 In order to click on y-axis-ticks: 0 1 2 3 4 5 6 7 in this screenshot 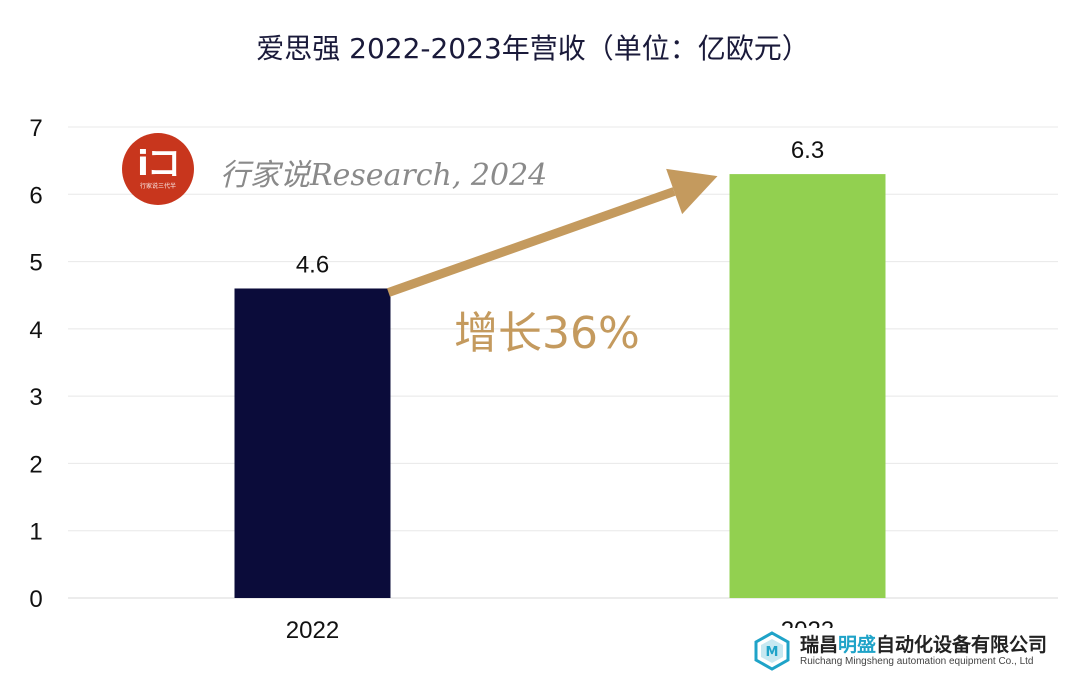, I will do `click(35, 364)`.